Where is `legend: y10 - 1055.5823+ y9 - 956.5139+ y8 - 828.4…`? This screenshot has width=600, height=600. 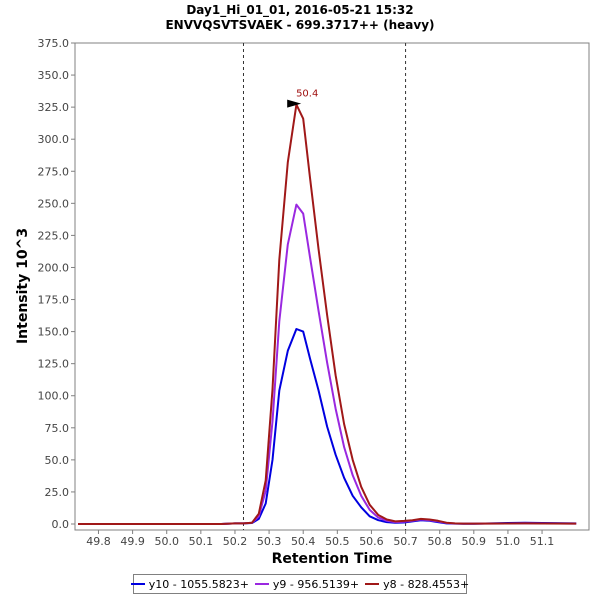
legend: y10 - 1055.5823+ y9 - 956.5139+ y8 - 828.4… is located at coordinates (299, 584).